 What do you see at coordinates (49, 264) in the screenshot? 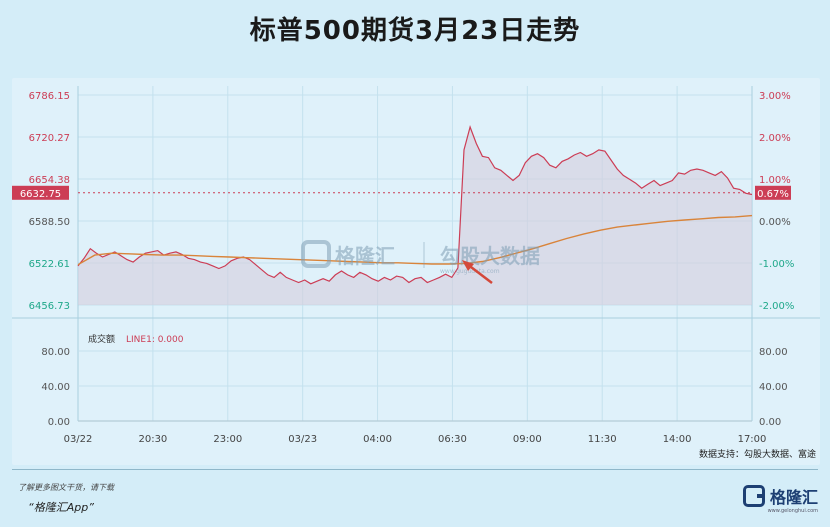
I see `price-tick-label: 6522.61` at bounding box center [49, 264].